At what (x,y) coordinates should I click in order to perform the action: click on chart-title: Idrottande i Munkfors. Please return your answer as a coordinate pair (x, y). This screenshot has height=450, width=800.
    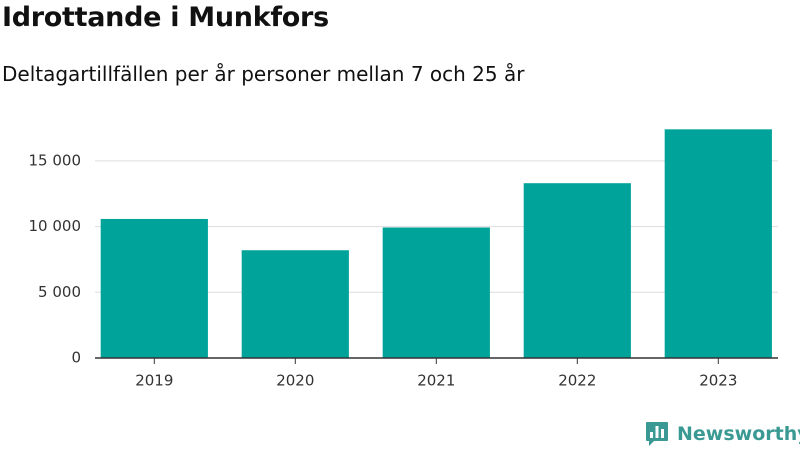
    Looking at the image, I should click on (165, 17).